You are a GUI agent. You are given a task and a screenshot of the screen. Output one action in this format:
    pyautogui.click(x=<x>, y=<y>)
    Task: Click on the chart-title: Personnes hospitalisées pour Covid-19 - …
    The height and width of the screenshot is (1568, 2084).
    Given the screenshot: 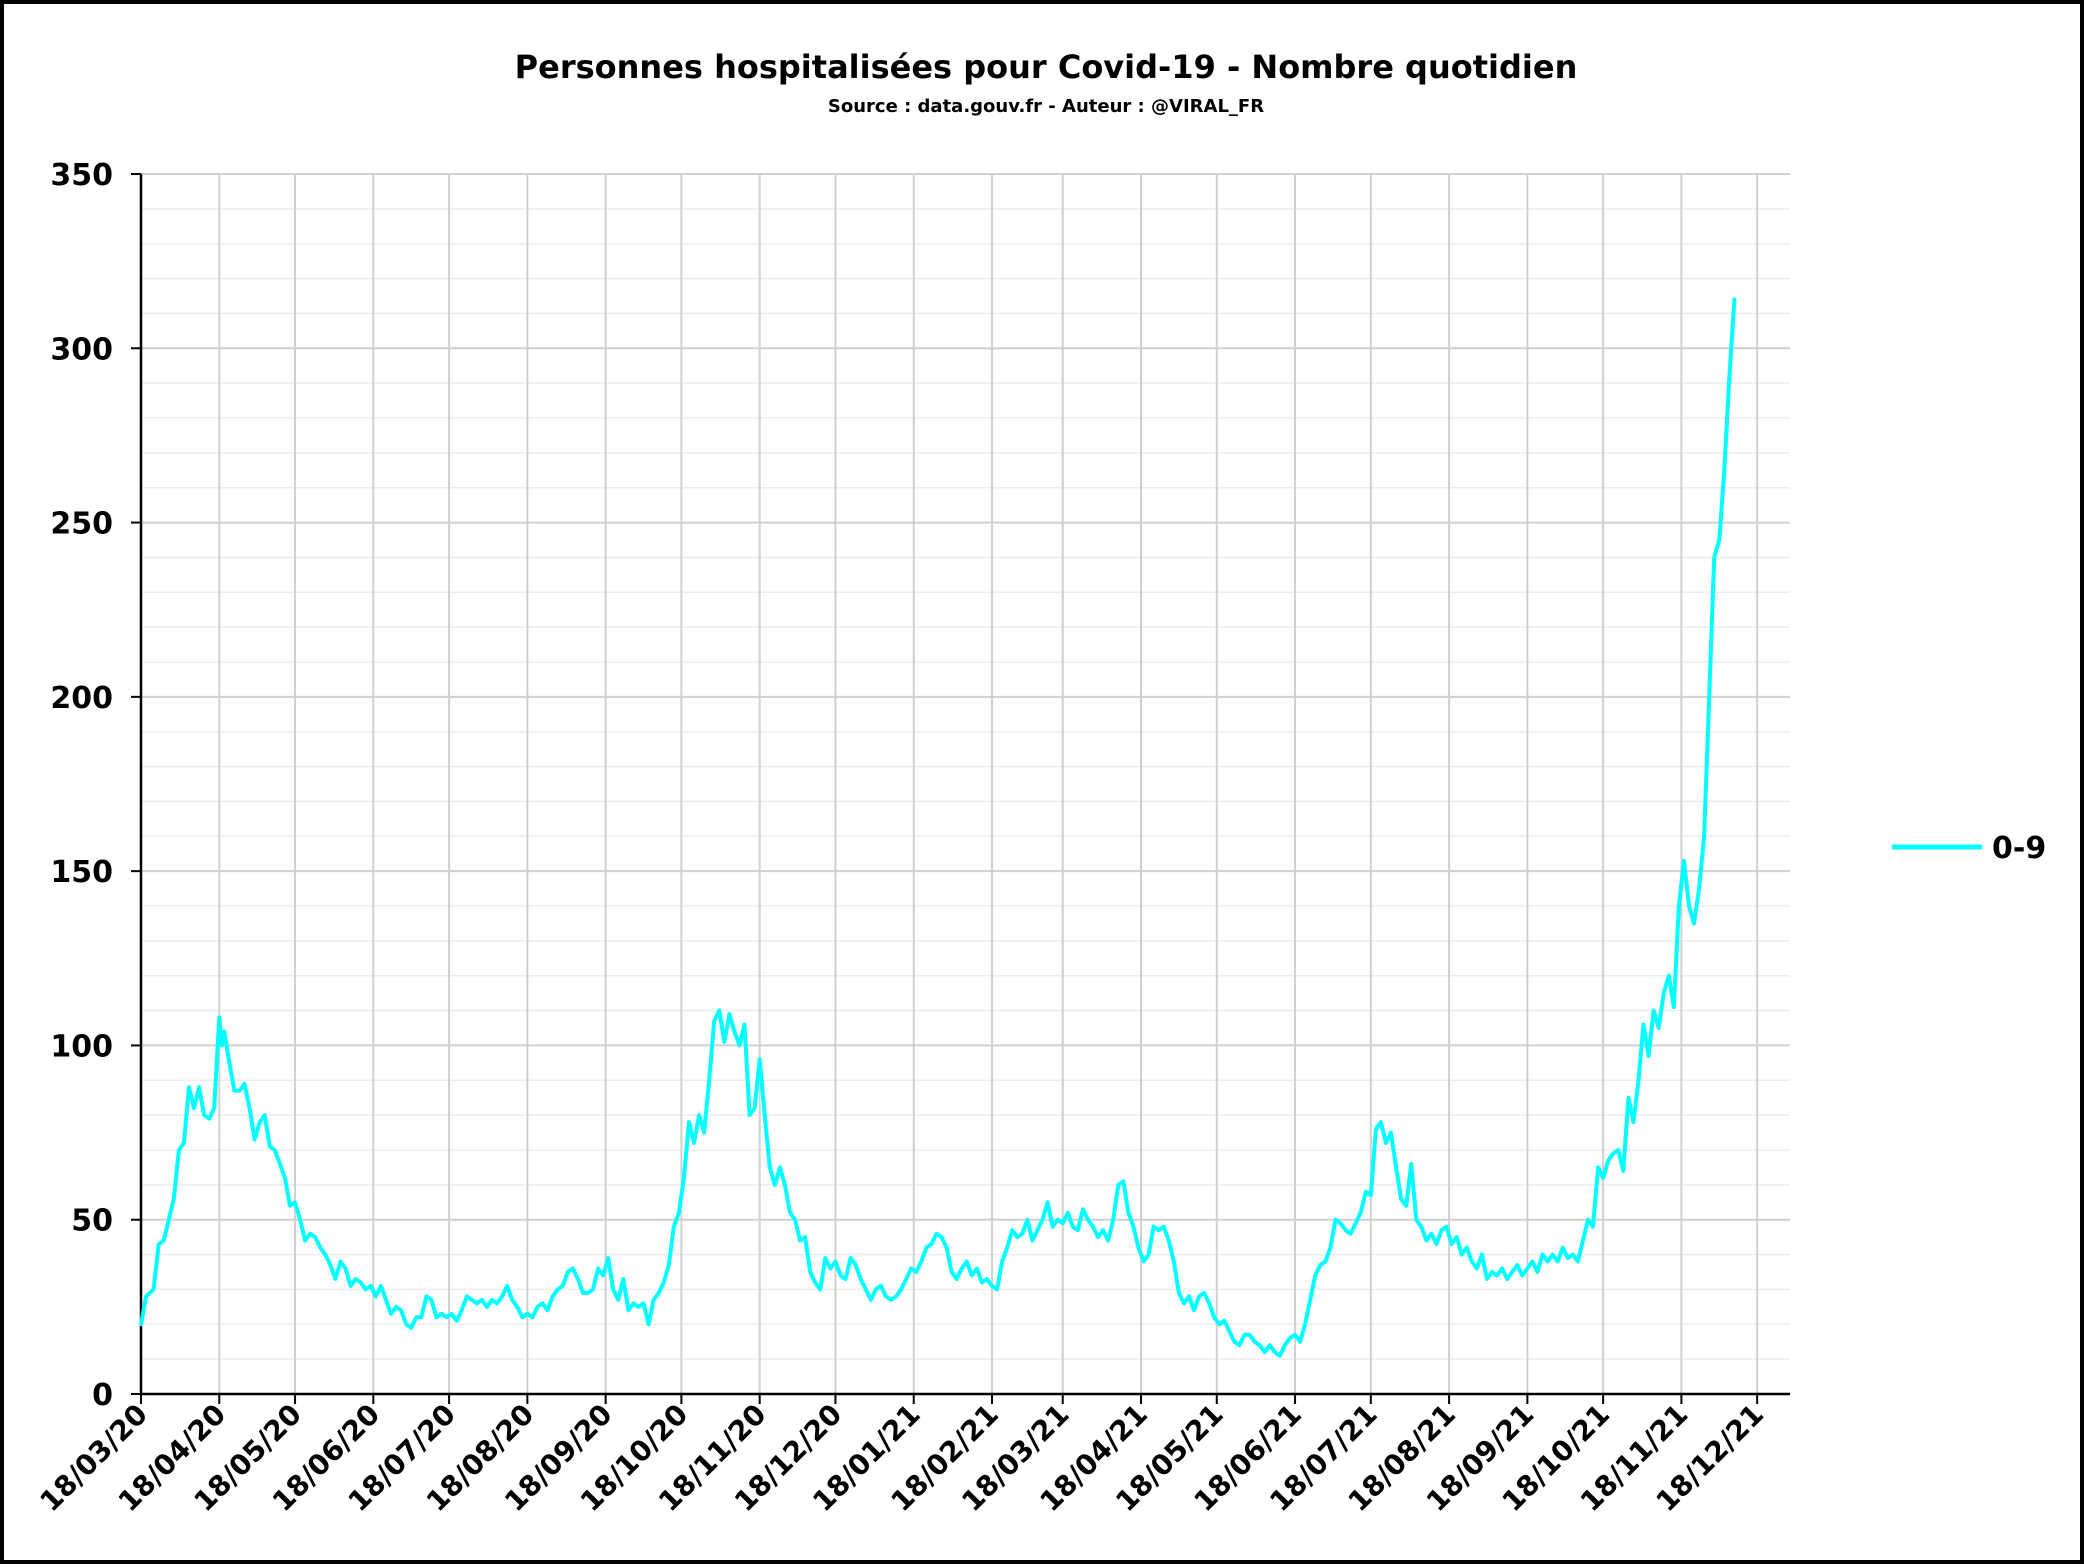 What is the action you would take?
    pyautogui.click(x=1046, y=67)
    